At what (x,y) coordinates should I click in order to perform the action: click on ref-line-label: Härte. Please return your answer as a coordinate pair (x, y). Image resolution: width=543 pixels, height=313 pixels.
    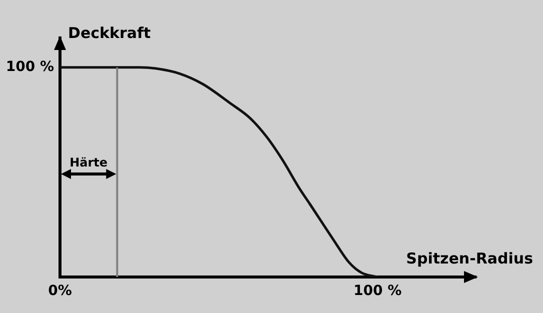
    Looking at the image, I should click on (89, 162).